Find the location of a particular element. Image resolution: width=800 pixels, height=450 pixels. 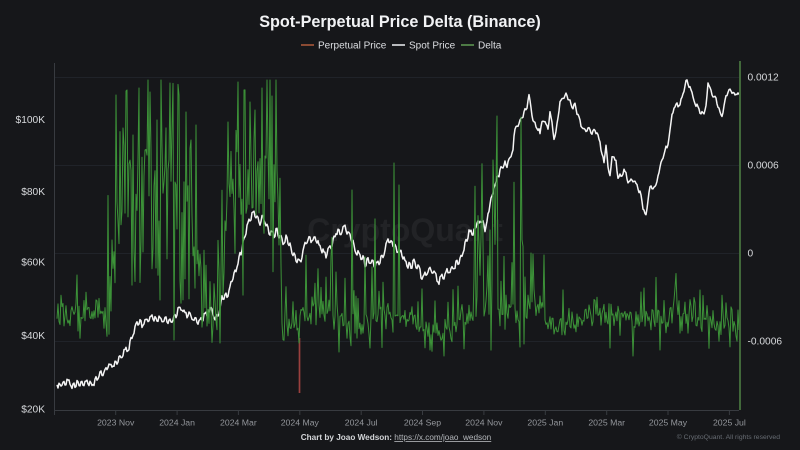

svg-text: 2025 May is located at coordinates (668, 423).